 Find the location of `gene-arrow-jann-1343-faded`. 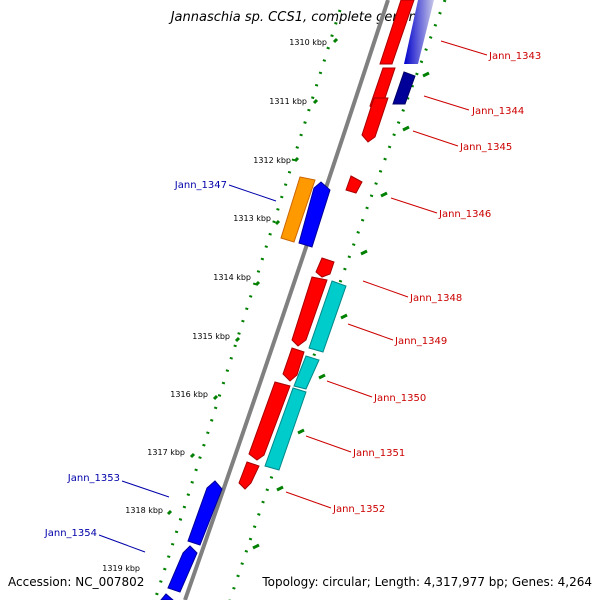

gene-arrow-jann-1343-faded is located at coordinates (419, 32).